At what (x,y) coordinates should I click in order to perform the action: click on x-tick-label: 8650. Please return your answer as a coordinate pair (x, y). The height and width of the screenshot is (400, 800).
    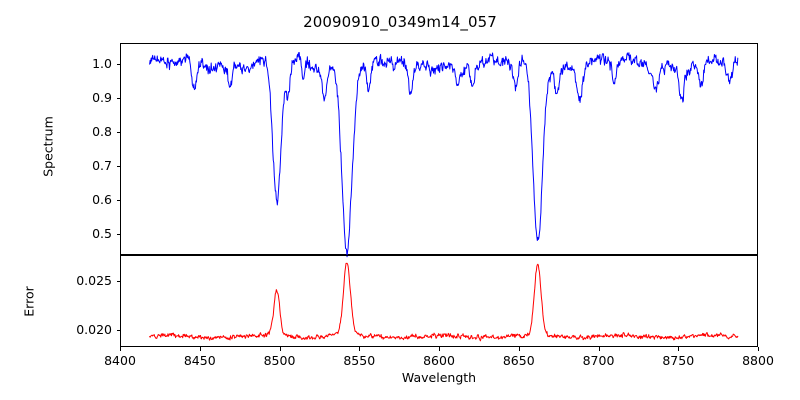
    Looking at the image, I should click on (518, 360).